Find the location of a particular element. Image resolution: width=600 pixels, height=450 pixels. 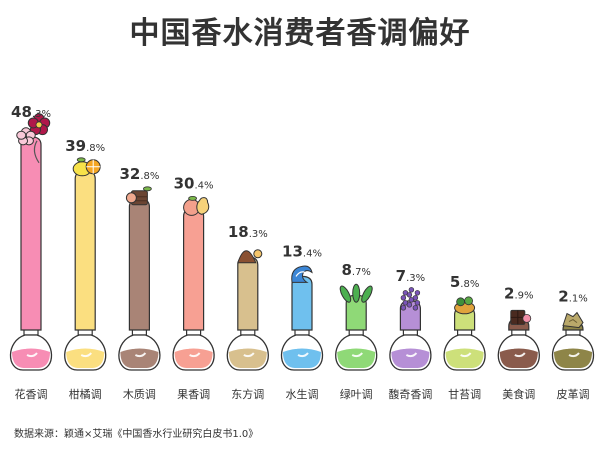

category-label: 木质调 is located at coordinates (139, 394).